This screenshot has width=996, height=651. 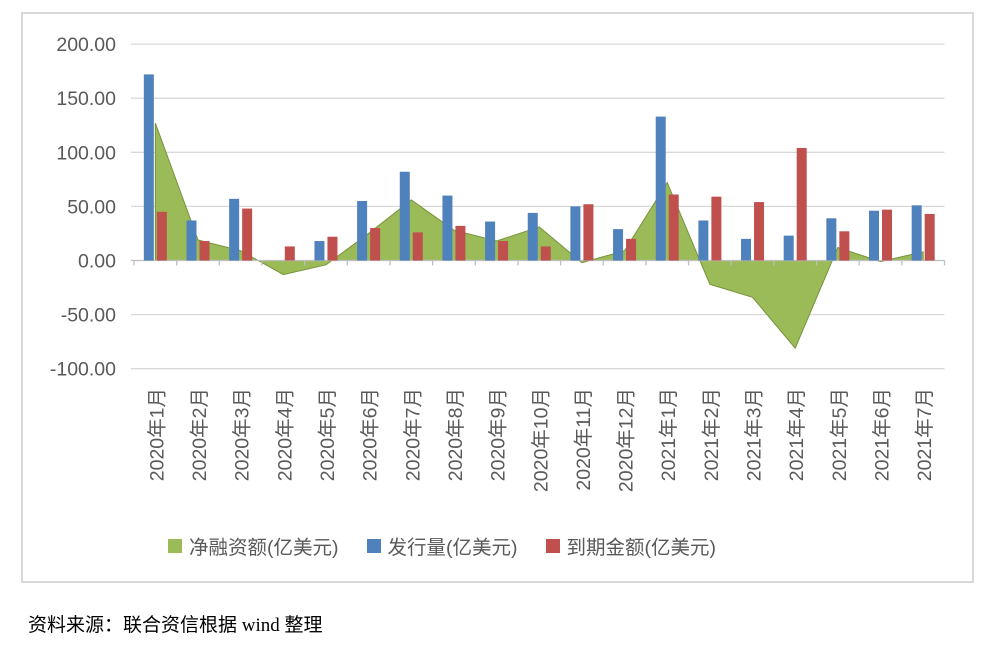 What do you see at coordinates (175, 545) in the screenshot?
I see `net-financing-swatch-icon` at bounding box center [175, 545].